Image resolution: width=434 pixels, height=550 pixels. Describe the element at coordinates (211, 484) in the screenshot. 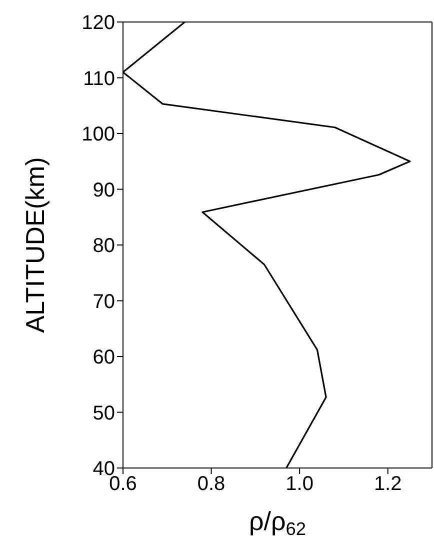

I see `x-tick-label: 0.8` at that location.